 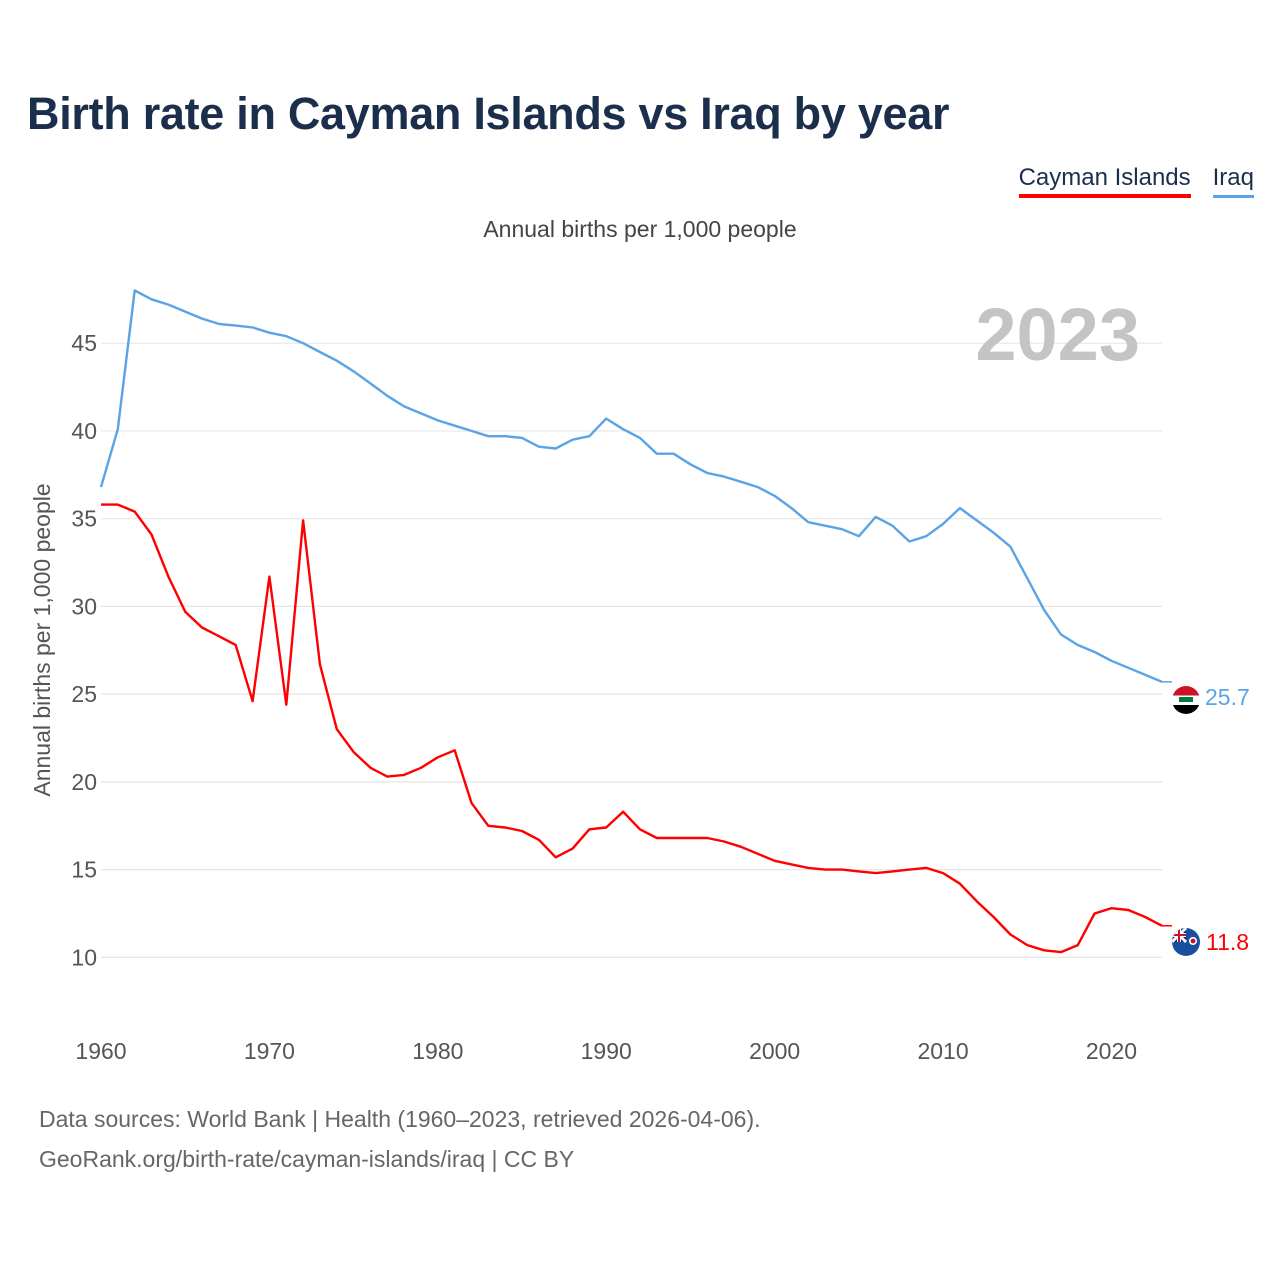 I want to click on cayman-islands-flag-icon, so click(x=1186, y=942).